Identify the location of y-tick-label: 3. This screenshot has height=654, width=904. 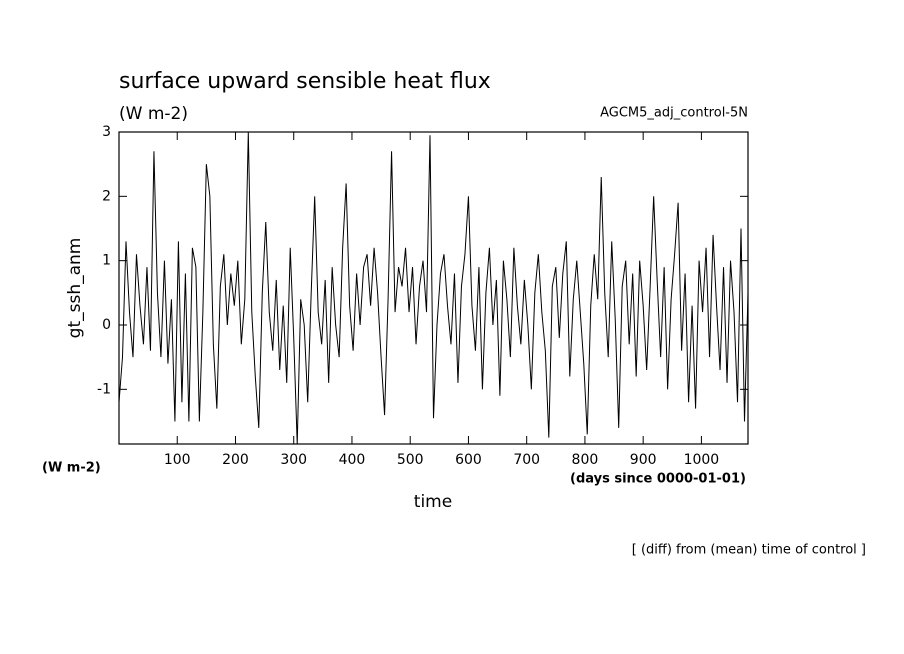
(106, 132).